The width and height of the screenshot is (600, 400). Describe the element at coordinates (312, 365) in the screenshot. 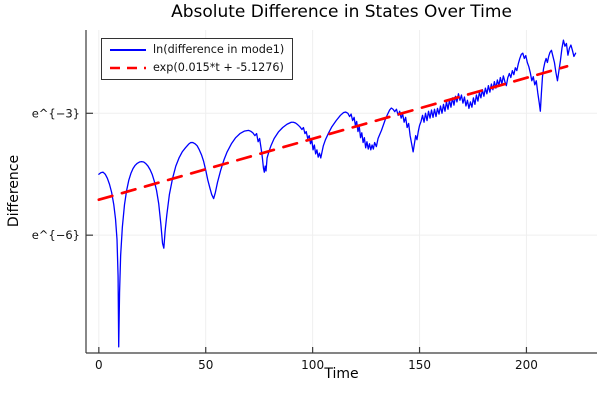

I see `x-tick-label: 100` at that location.